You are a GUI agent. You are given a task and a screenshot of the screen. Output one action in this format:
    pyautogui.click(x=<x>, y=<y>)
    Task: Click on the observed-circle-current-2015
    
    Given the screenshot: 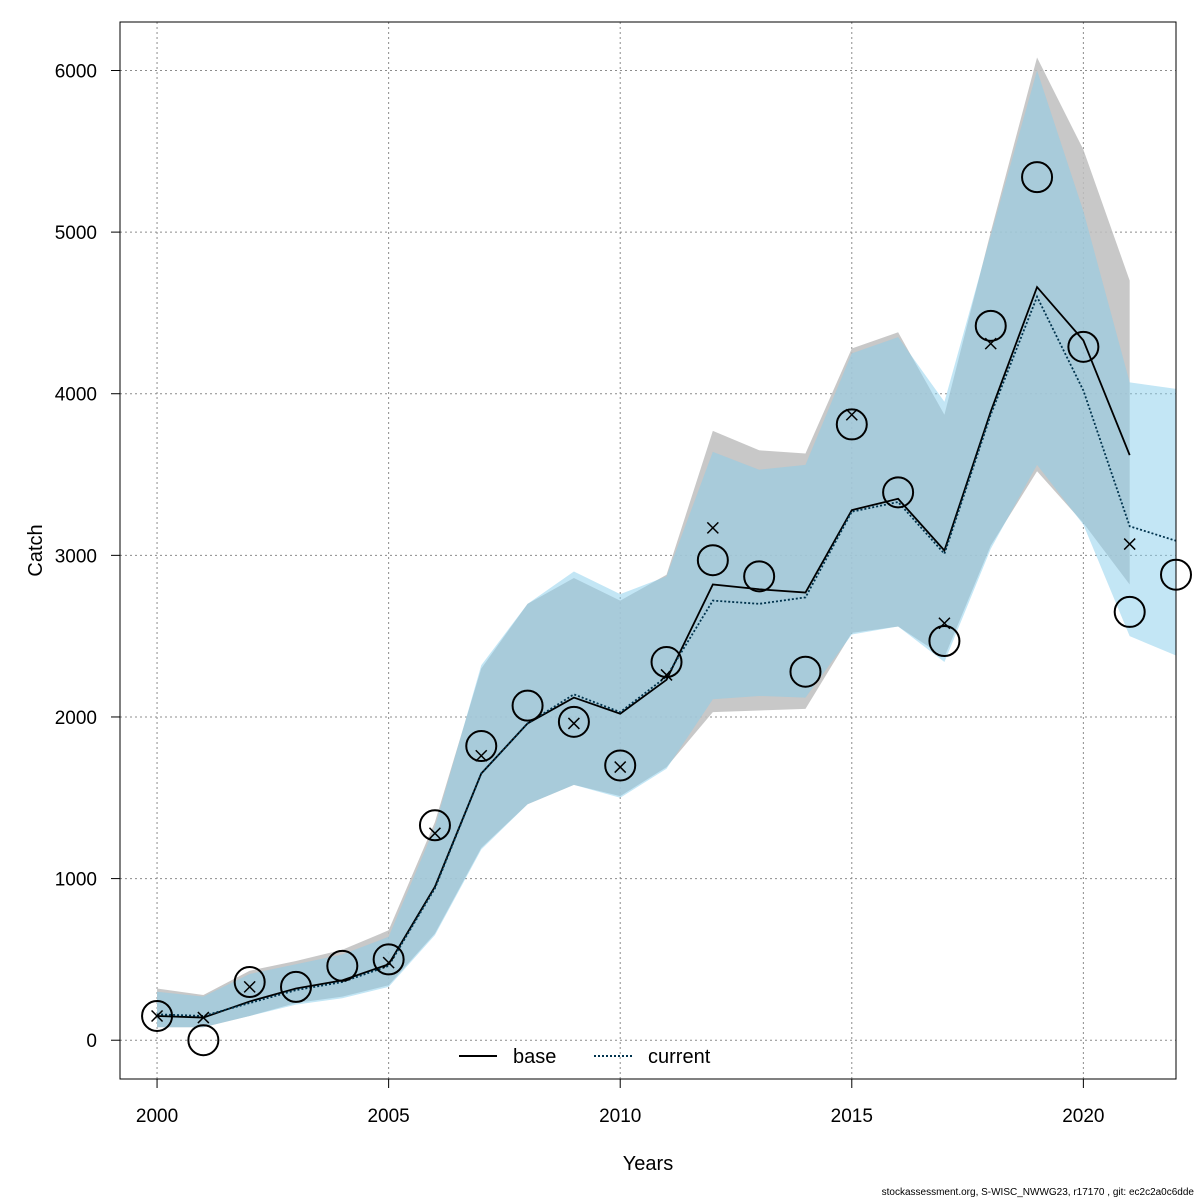 What is the action you would take?
    pyautogui.click(x=851, y=424)
    